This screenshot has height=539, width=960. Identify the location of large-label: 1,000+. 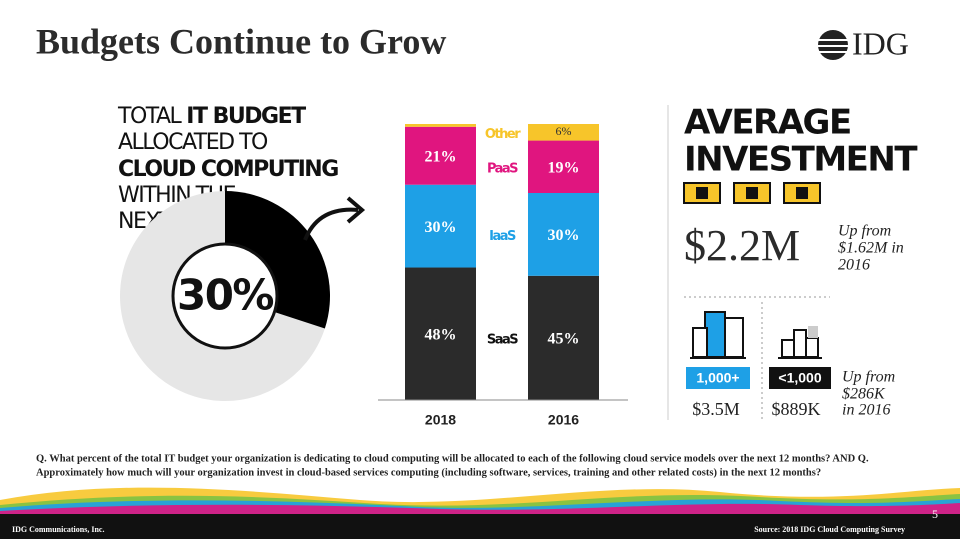
(717, 378).